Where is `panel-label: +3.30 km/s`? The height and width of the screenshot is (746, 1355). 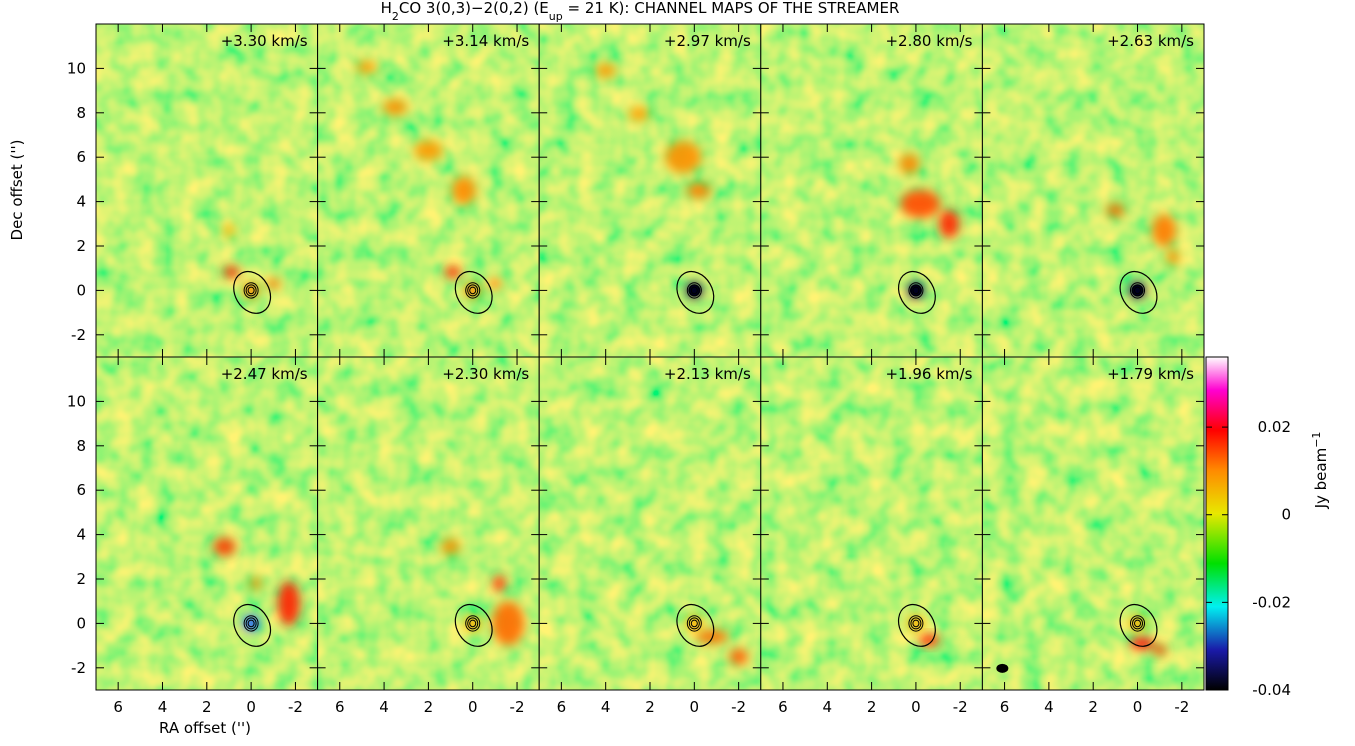 panel-label: +3.30 km/s is located at coordinates (264, 41).